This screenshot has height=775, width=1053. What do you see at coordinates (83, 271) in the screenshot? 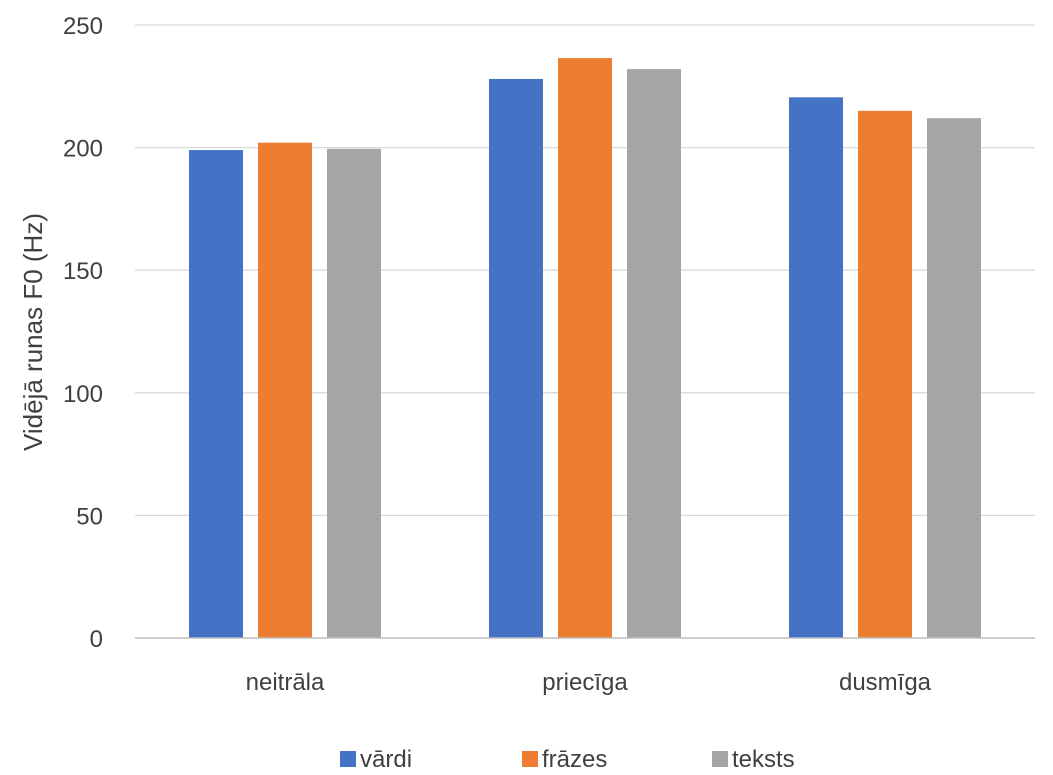
I see `y-tick-label: 150` at bounding box center [83, 271].